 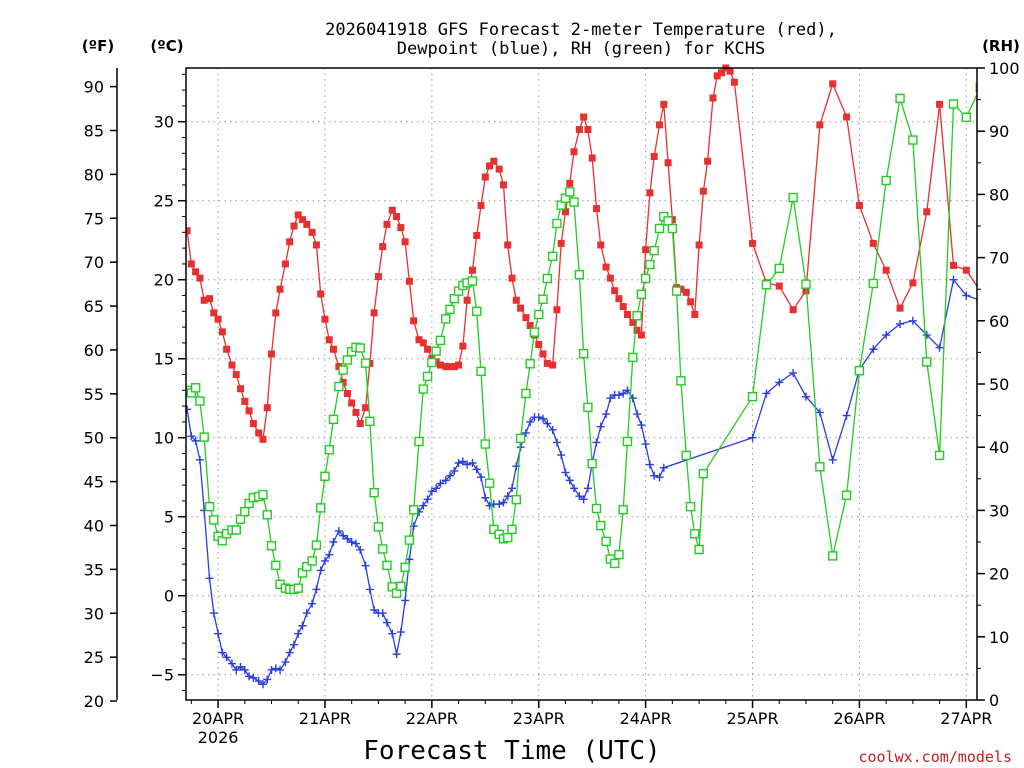 What do you see at coordinates (1001, 46) in the screenshot?
I see `rh-unit-label: (RH)` at bounding box center [1001, 46].